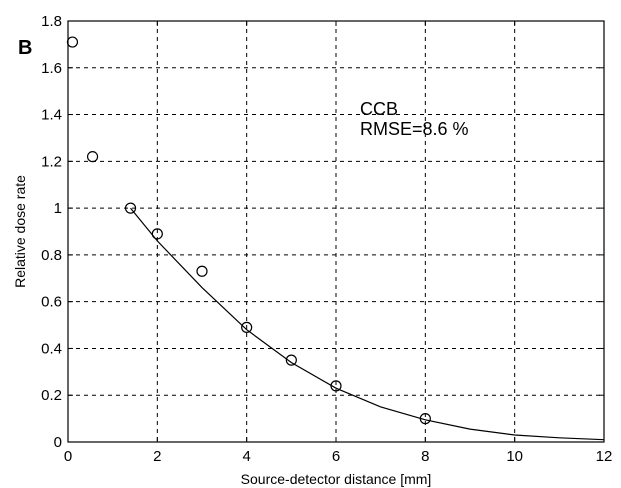 The width and height of the screenshot is (621, 488). What do you see at coordinates (336, 479) in the screenshot?
I see `x-axis-label: Source-detector distance [mm]` at bounding box center [336, 479].